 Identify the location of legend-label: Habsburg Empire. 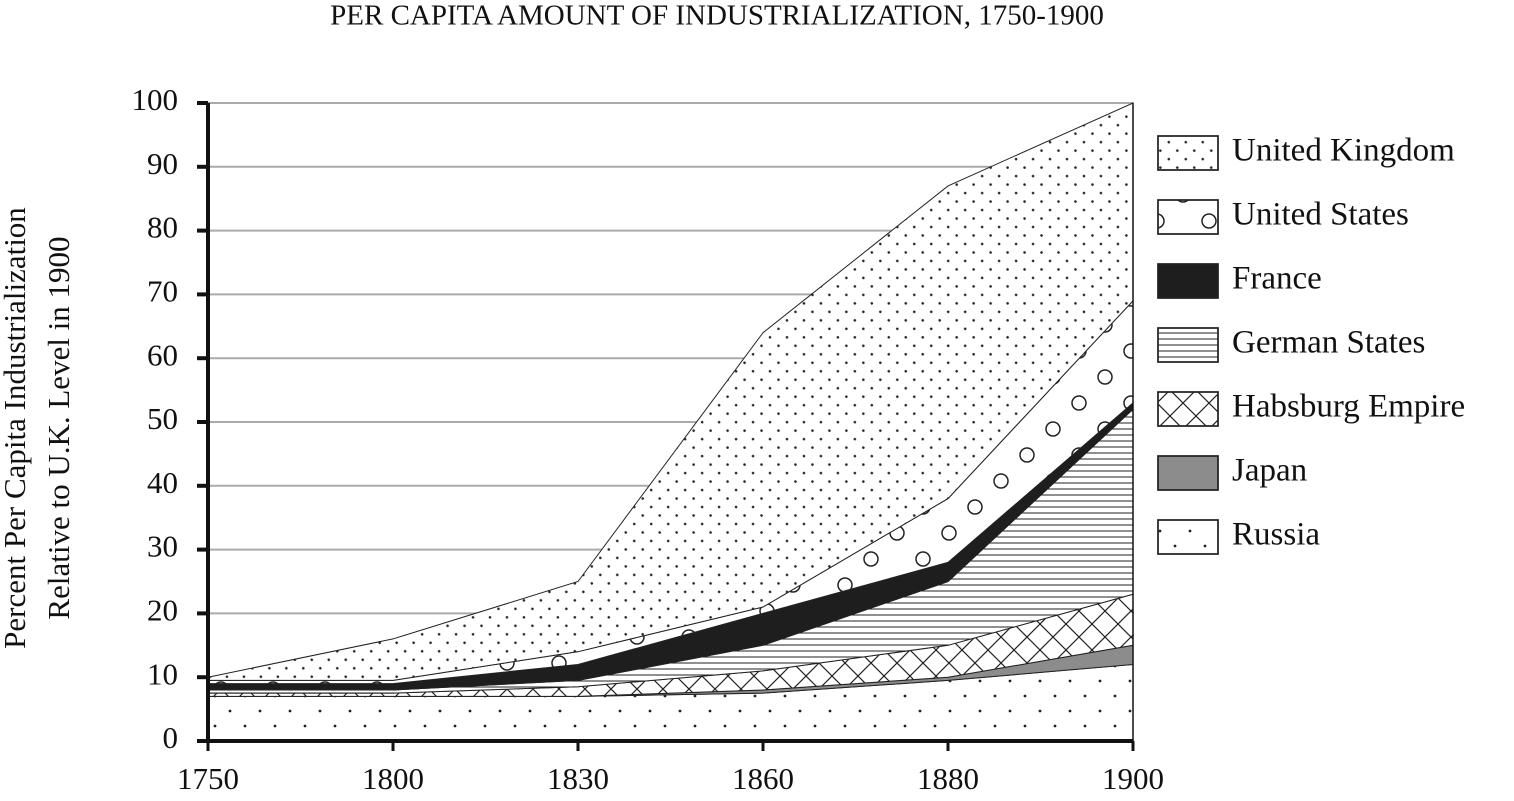
(1348, 407).